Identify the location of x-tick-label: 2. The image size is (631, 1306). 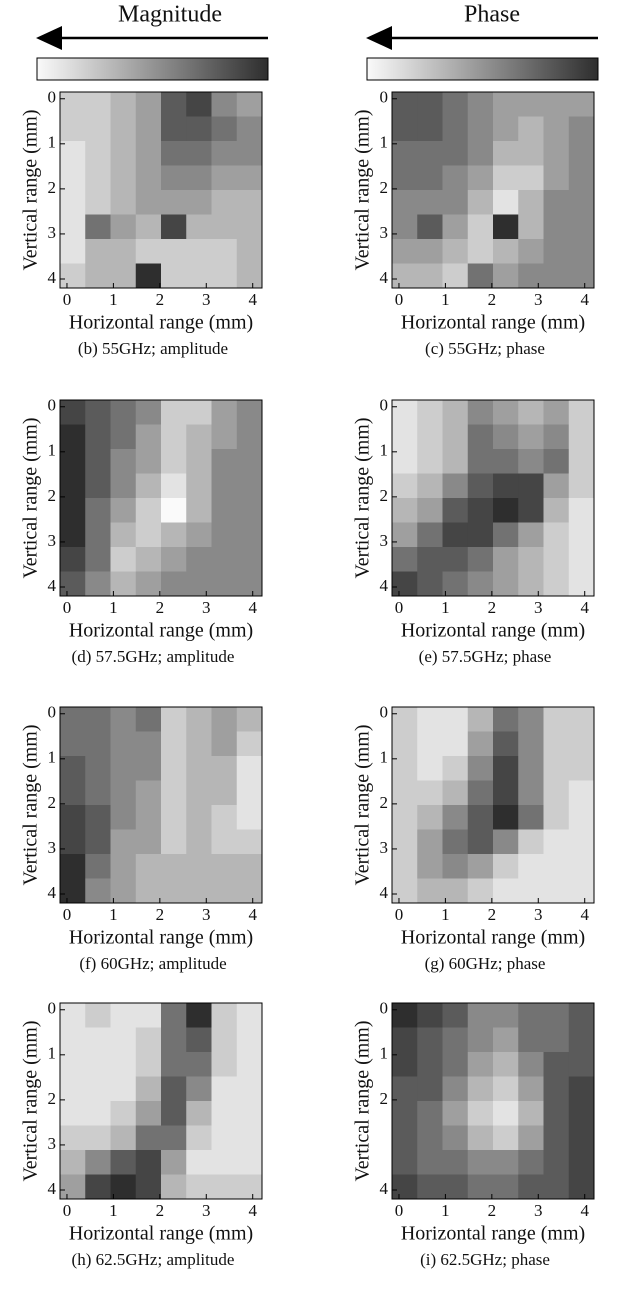
(160, 914).